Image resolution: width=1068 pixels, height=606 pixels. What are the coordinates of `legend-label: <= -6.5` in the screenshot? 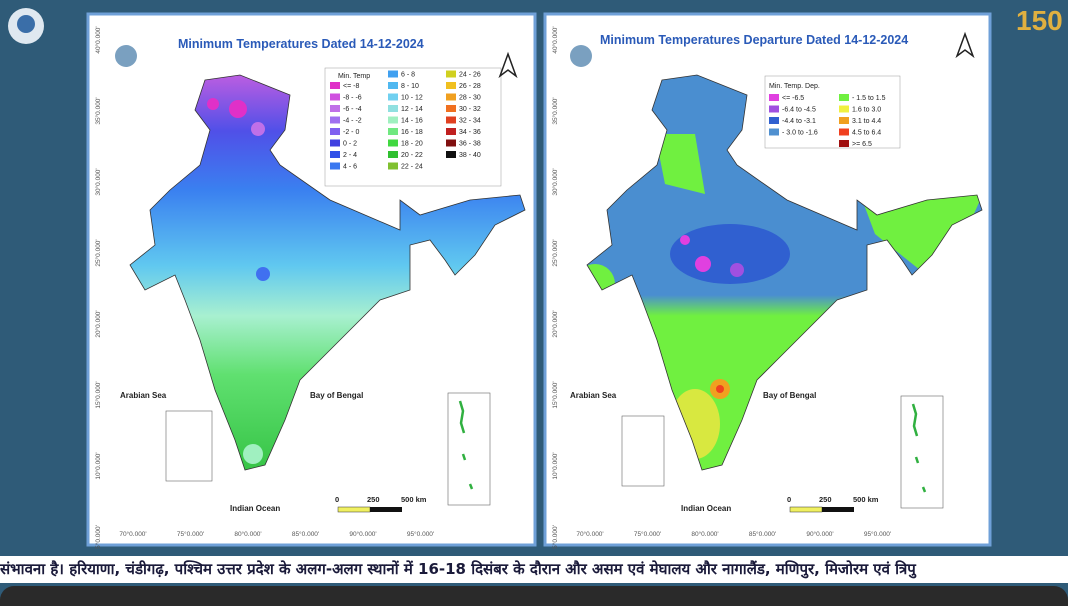 It's located at (793, 98).